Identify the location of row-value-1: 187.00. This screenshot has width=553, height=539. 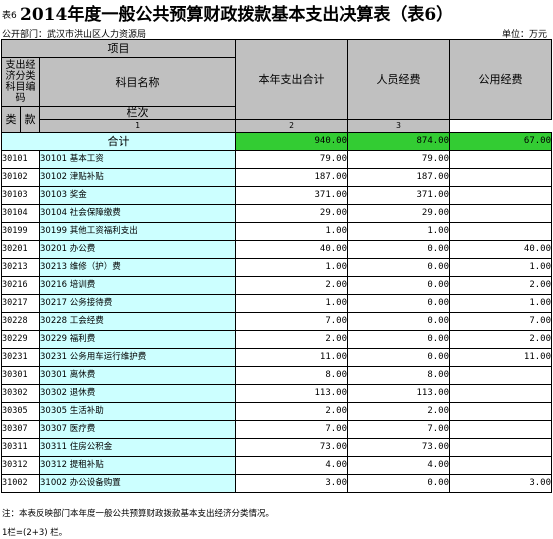
(291, 177).